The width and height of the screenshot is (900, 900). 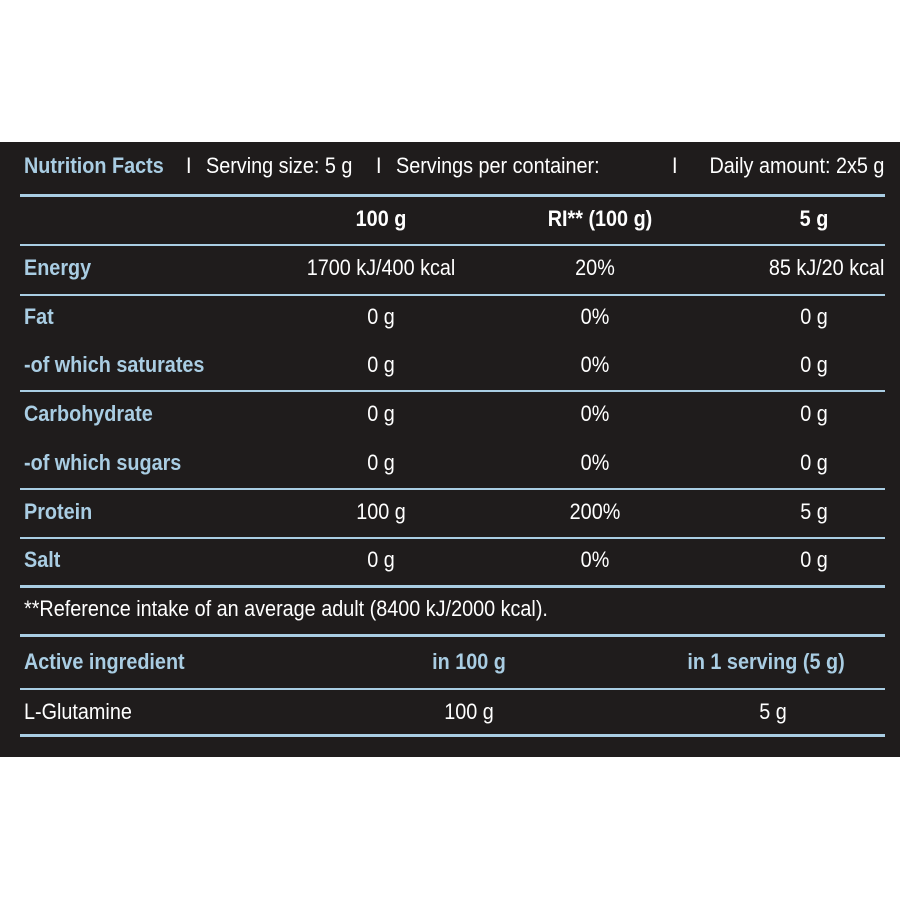 I want to click on ingredient-name: L-Glutamine, so click(x=78, y=711).